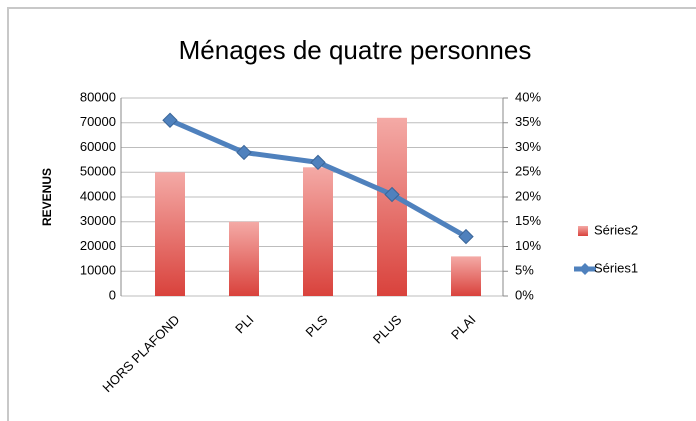 The height and width of the screenshot is (421, 696). What do you see at coordinates (528, 121) in the screenshot?
I see `y2-tick-label: 35%` at bounding box center [528, 121].